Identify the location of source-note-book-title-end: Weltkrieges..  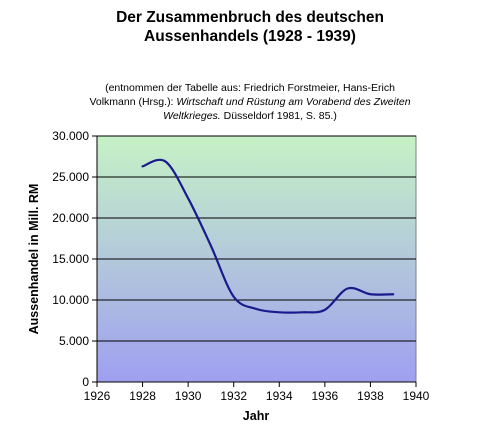
(192, 116).